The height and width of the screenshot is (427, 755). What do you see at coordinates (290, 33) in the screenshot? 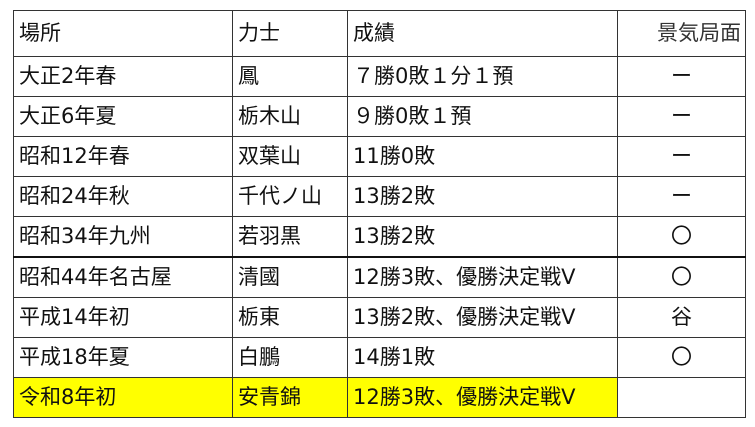
I see `header-rikishi: 力士` at bounding box center [290, 33].